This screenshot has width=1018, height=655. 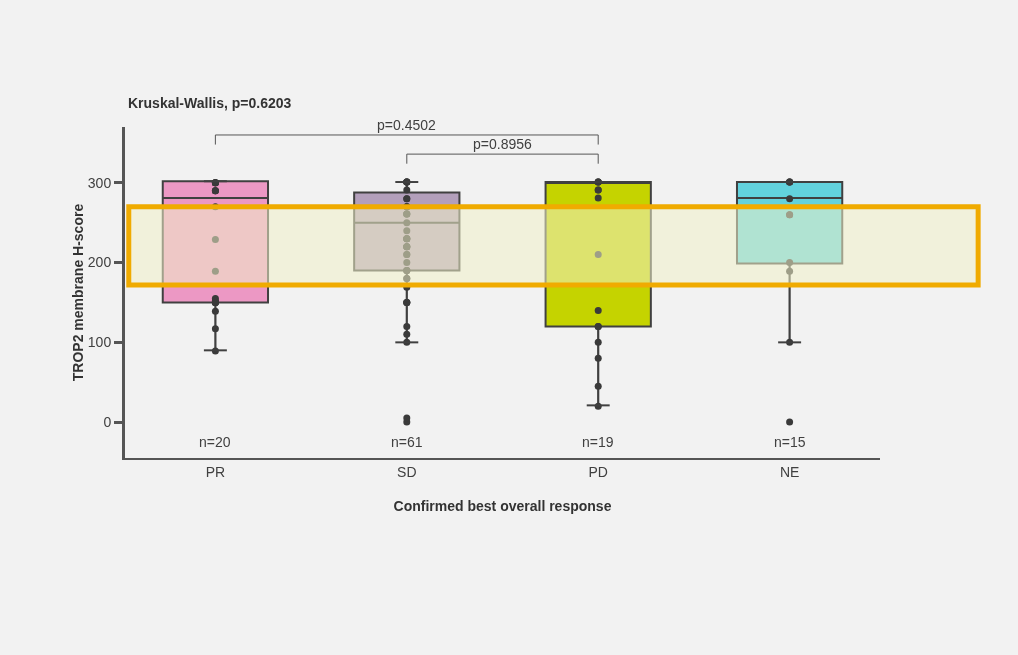 What do you see at coordinates (598, 442) in the screenshot?
I see `annotation: n=19` at bounding box center [598, 442].